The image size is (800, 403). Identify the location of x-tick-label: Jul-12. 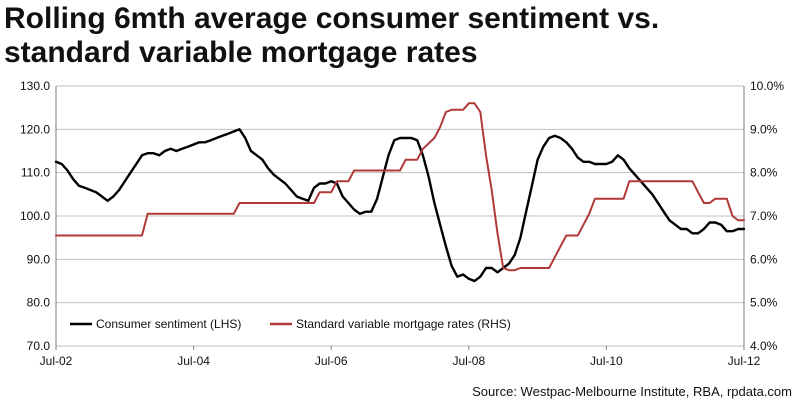
(744, 361).